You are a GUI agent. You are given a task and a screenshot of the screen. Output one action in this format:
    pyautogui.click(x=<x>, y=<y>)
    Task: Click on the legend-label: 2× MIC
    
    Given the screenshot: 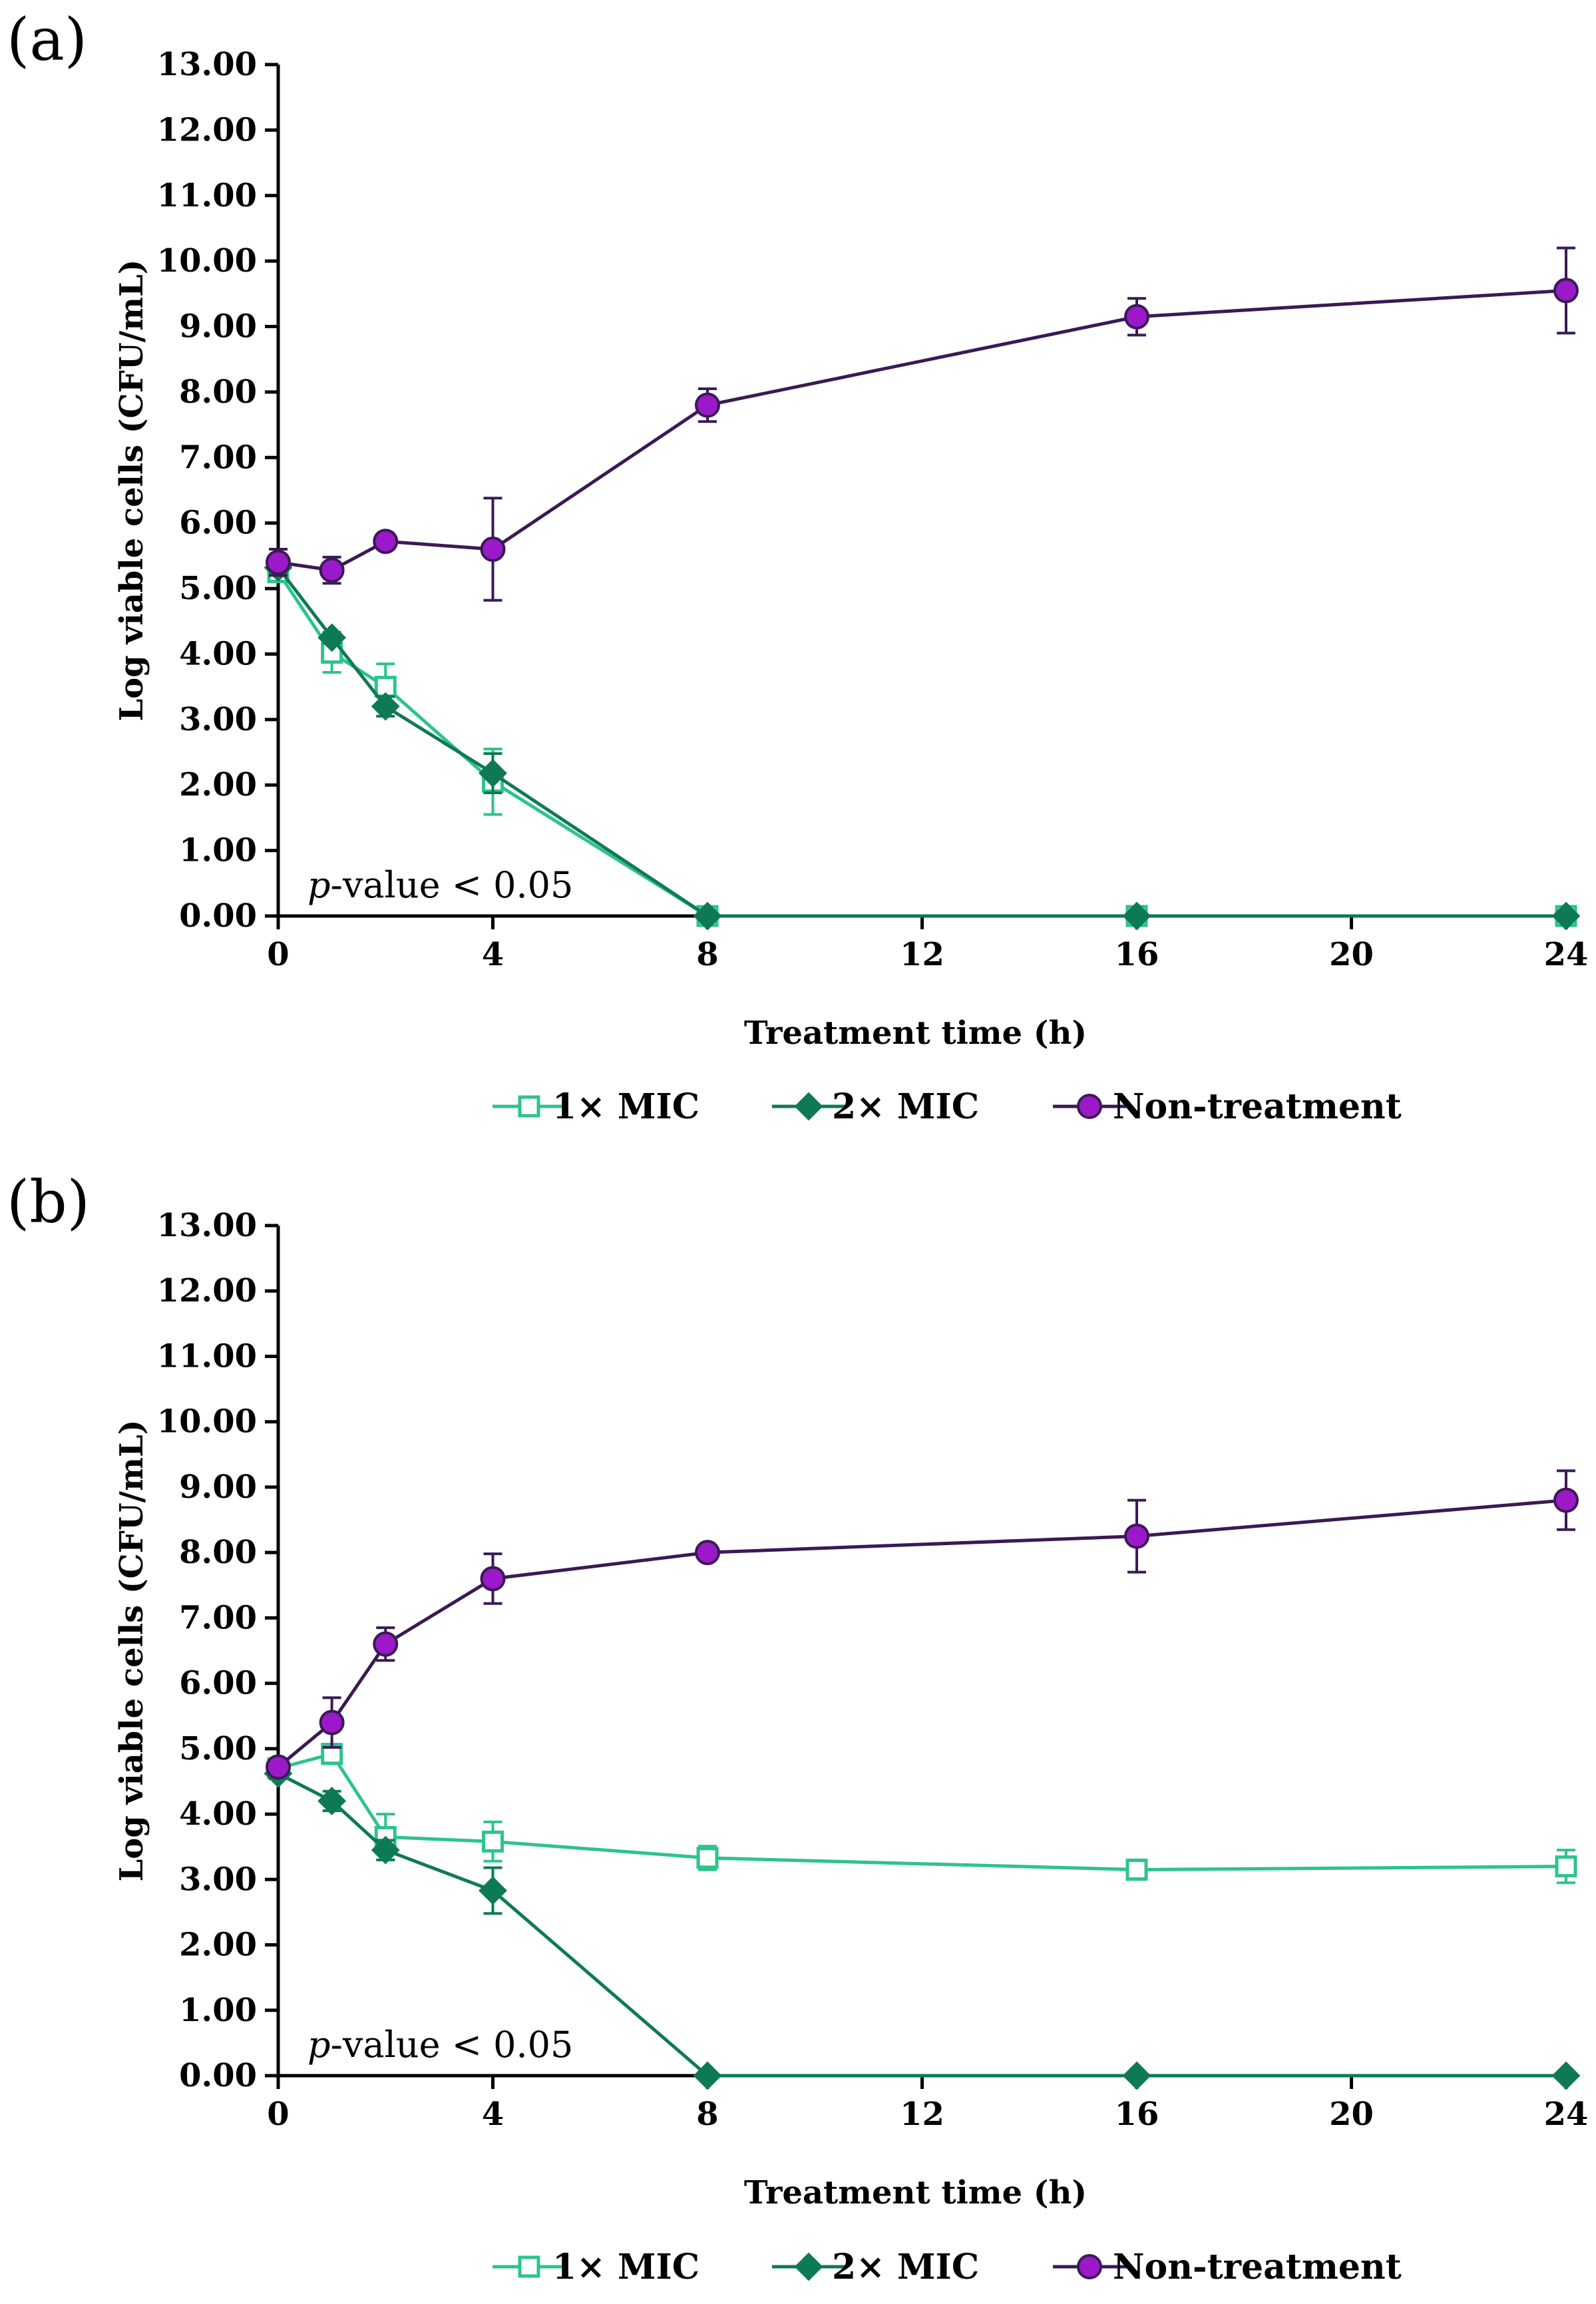 What is the action you would take?
    pyautogui.click(x=905, y=2267)
    